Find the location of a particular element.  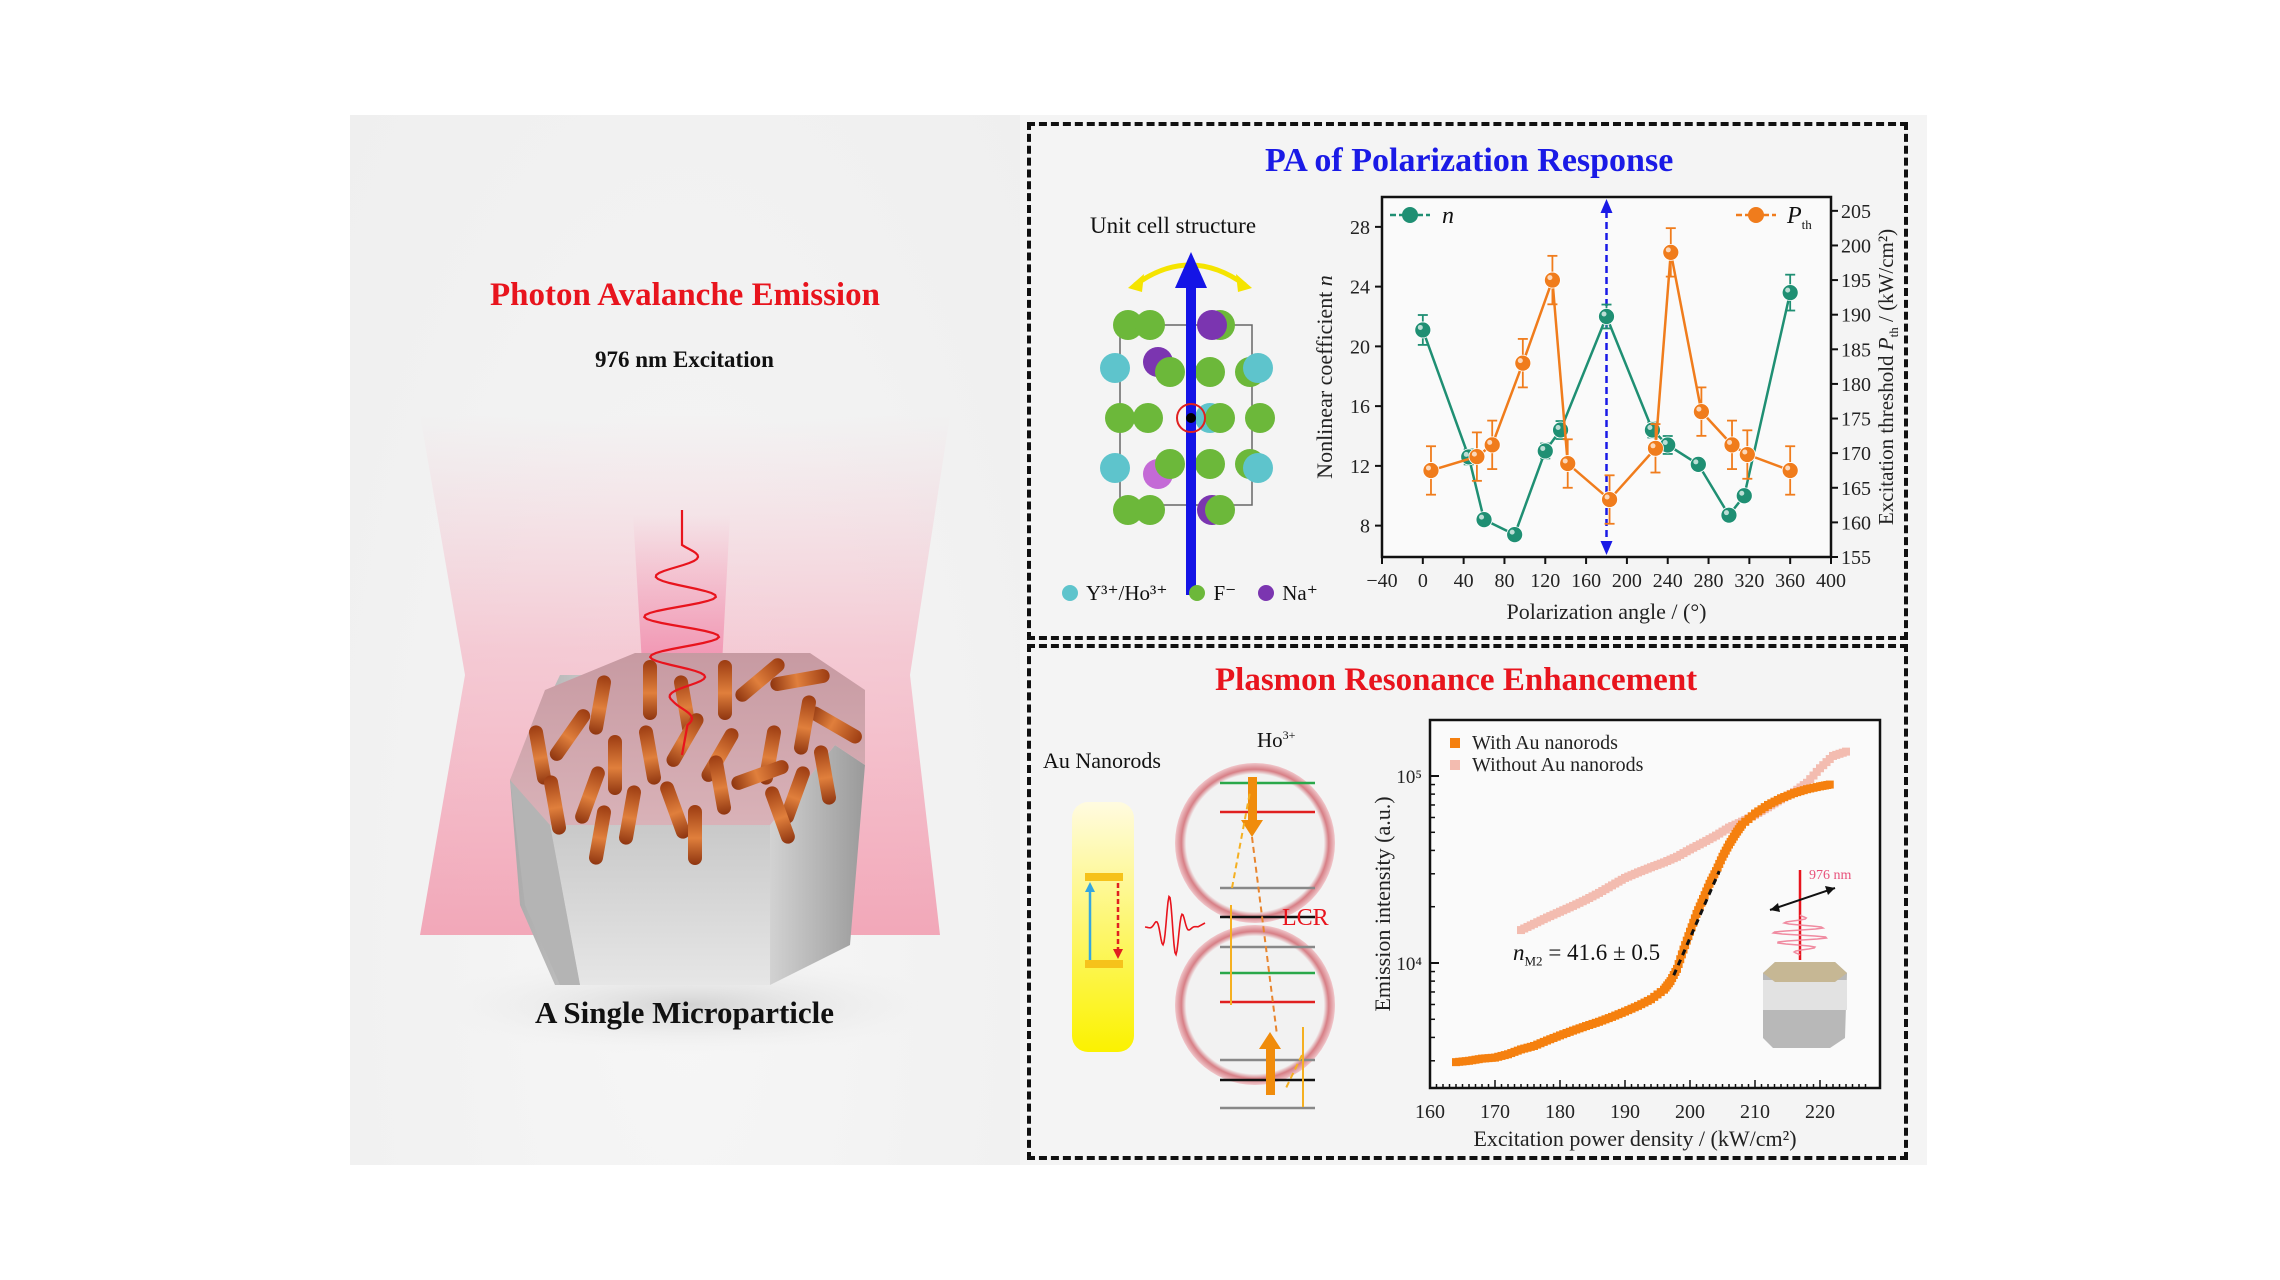

energy-level-diagram is located at coordinates (1203, 936).